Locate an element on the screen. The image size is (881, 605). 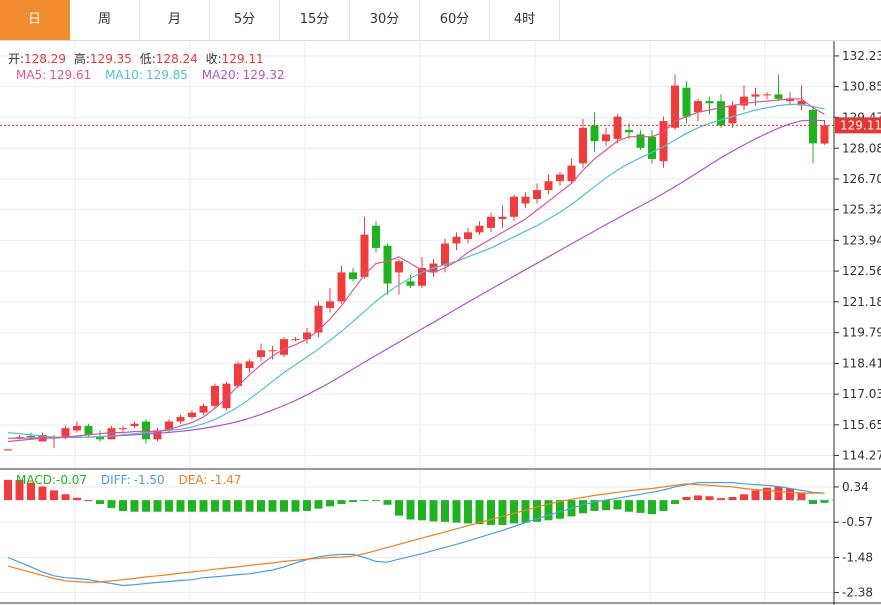
y-tick-label: 117.03 is located at coordinates (861, 394).